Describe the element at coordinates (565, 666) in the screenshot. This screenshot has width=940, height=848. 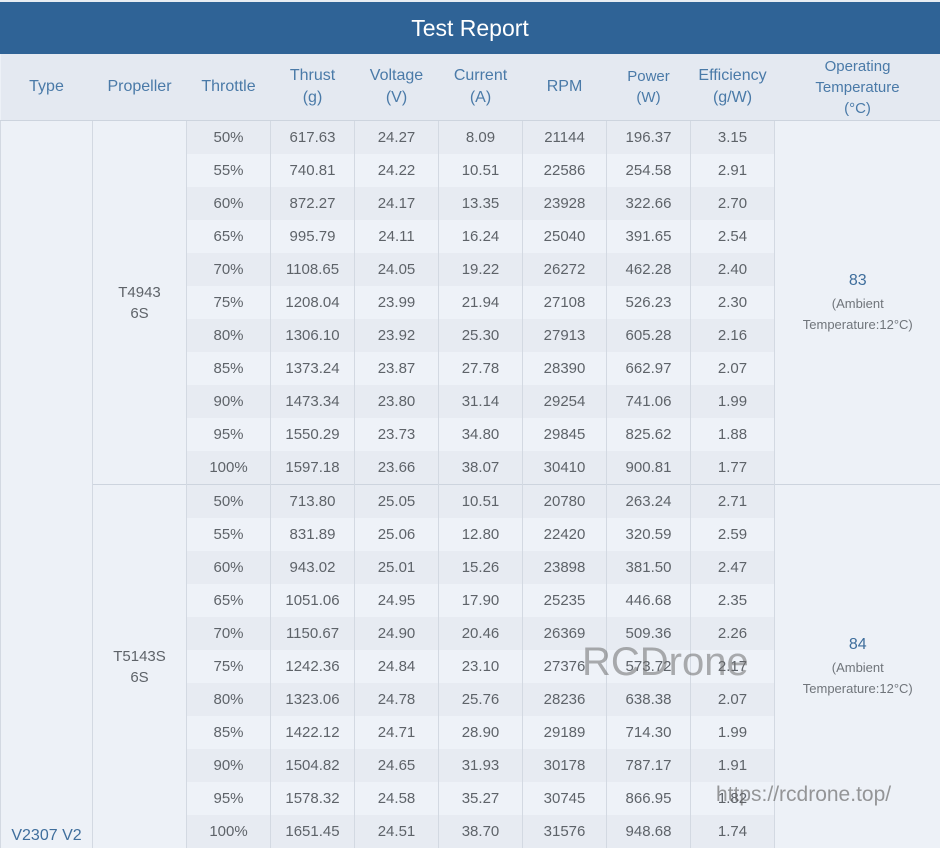
I see `rpm-cell: 27376` at that location.